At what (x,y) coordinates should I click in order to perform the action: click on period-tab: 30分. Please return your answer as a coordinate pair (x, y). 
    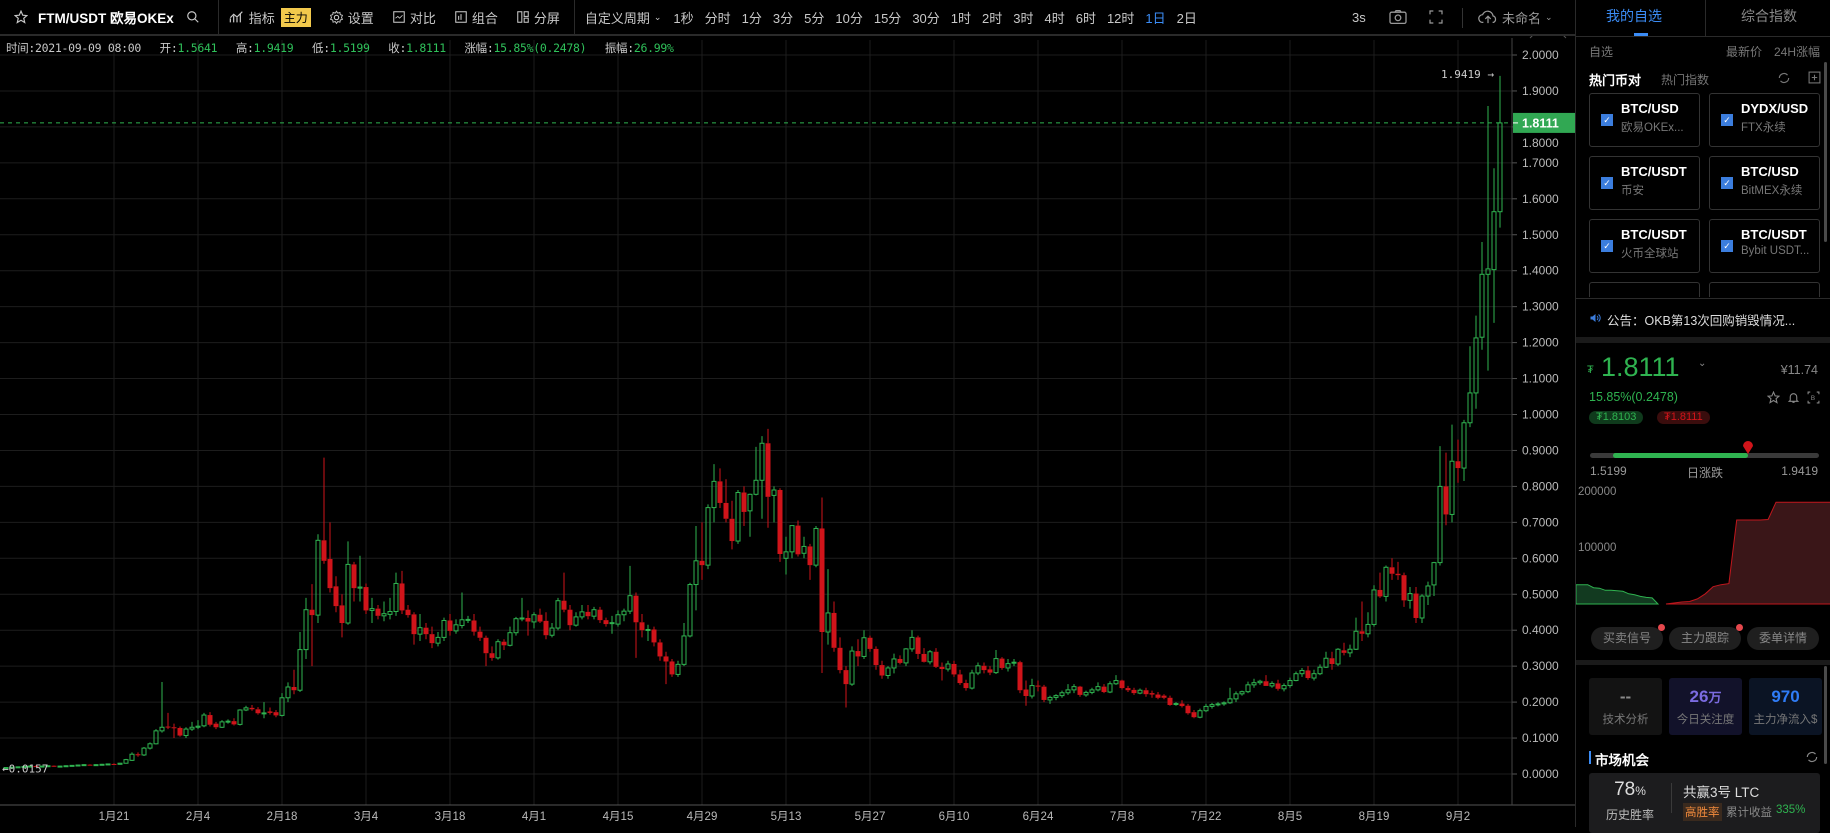
    Looking at the image, I should click on (926, 18).